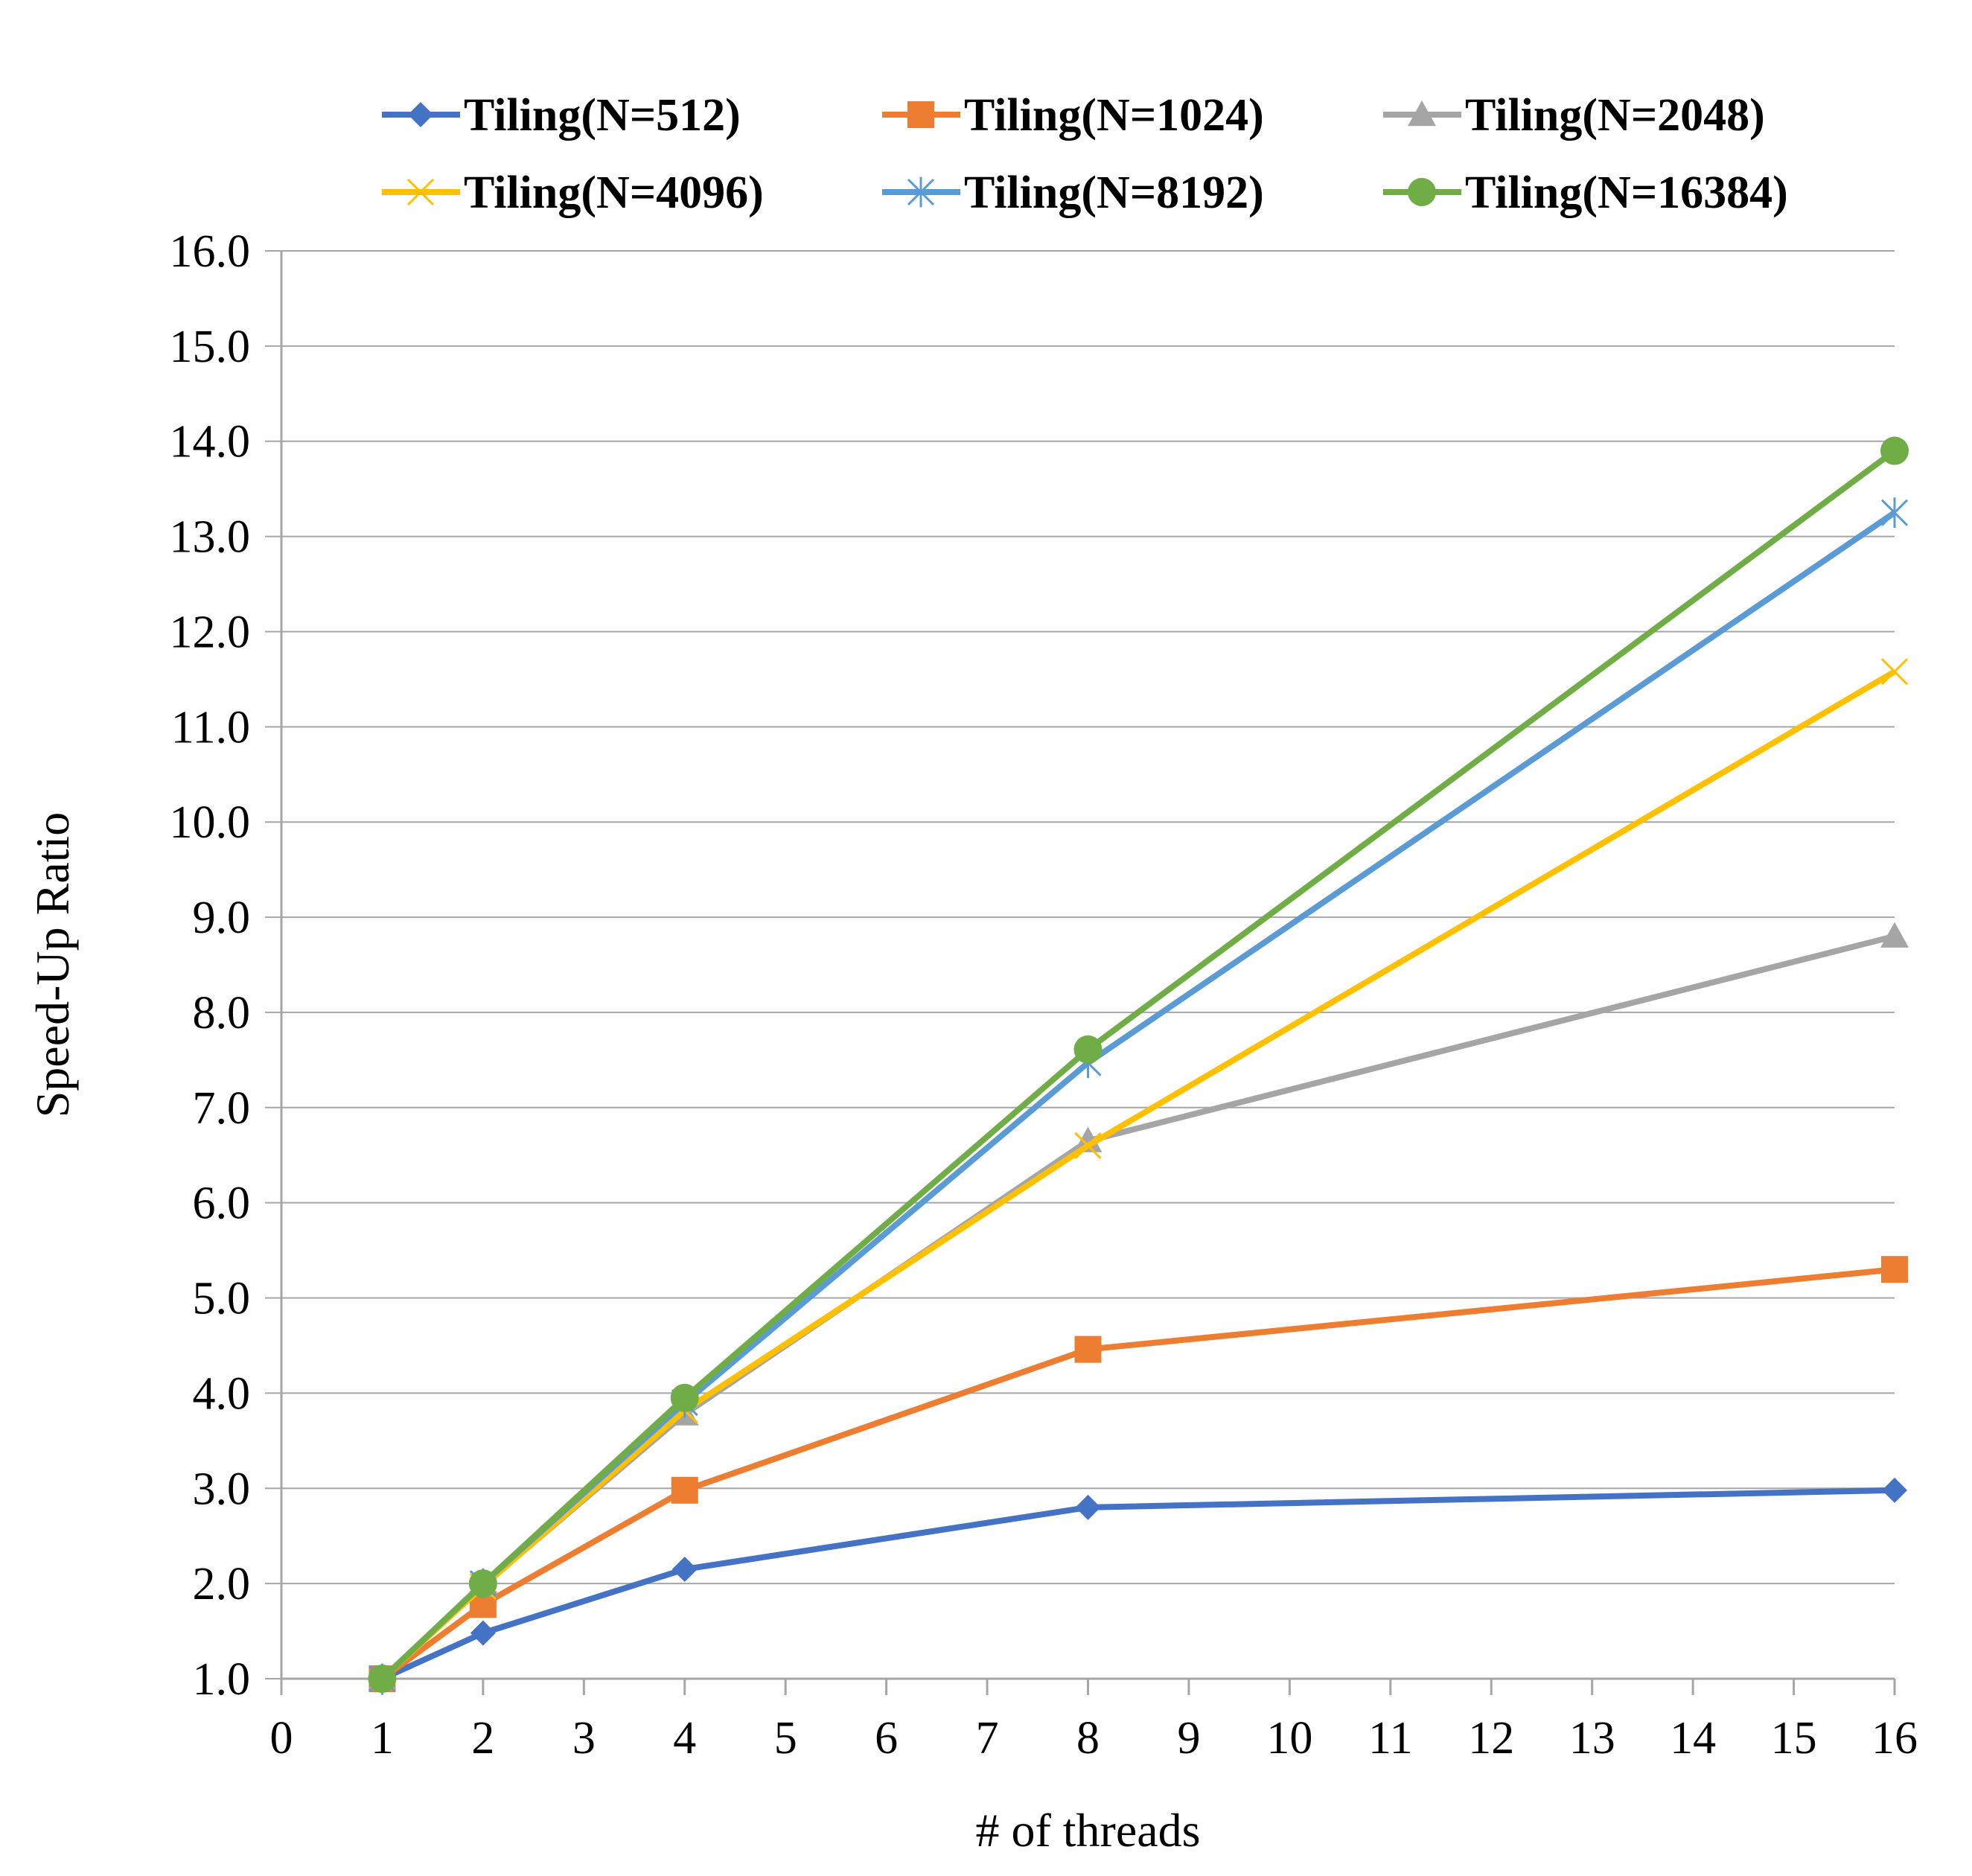  Describe the element at coordinates (1088, 1739) in the screenshot. I see `x-tick-label: 8` at that location.